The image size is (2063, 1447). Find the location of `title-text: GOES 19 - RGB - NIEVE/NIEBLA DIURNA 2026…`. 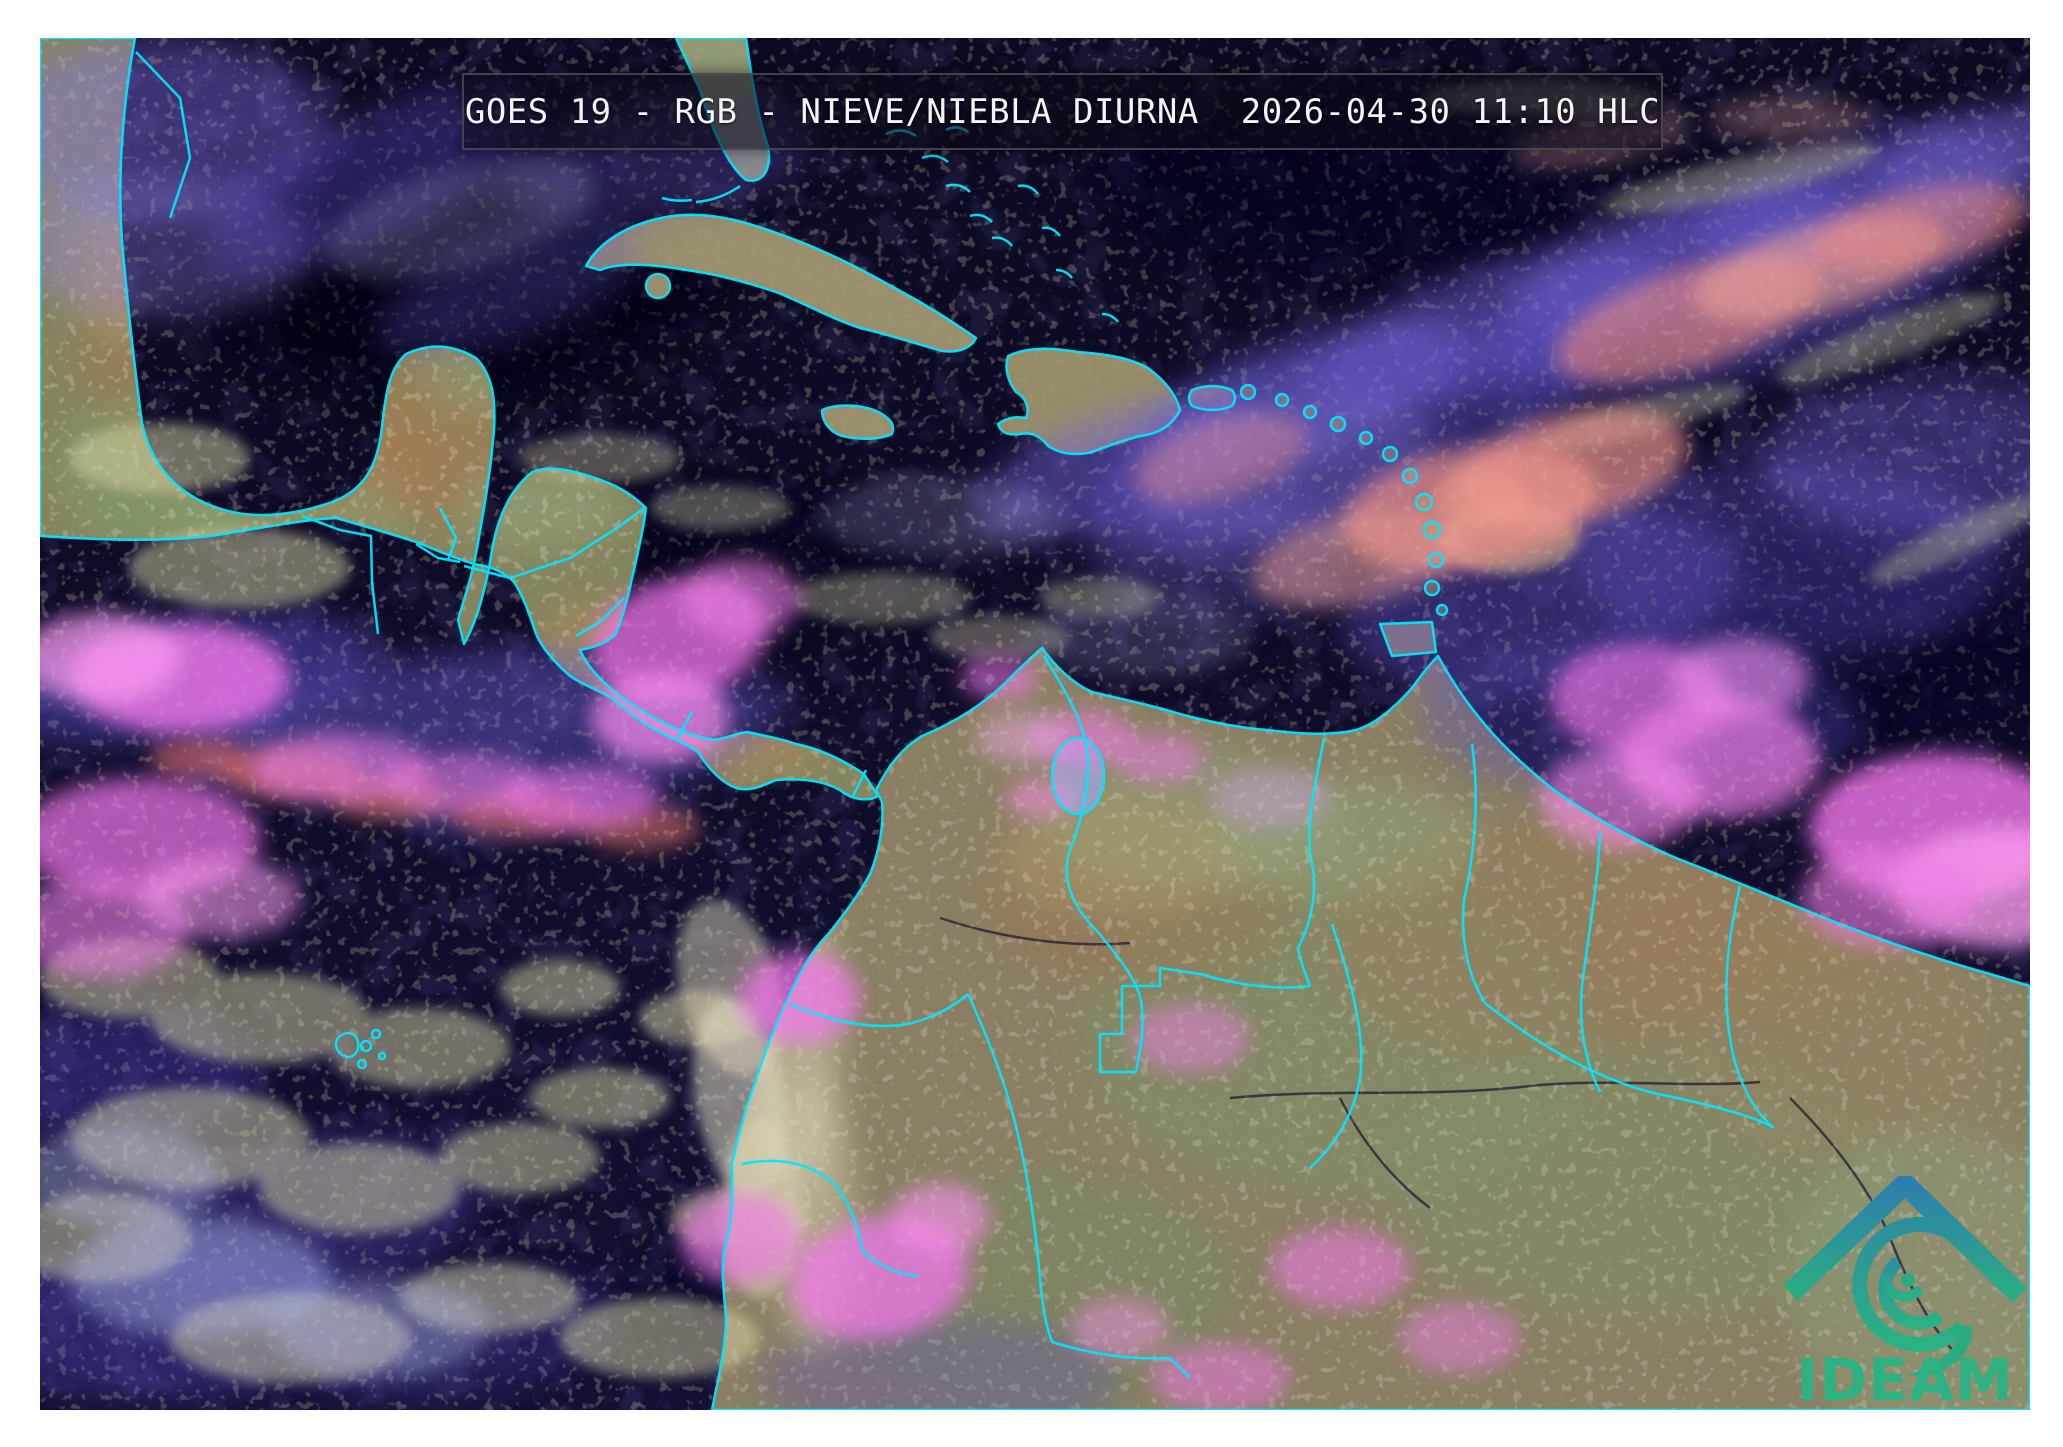

title-text: GOES 19 - RGB - NIEVE/NIEBLA DIURNA 2026… is located at coordinates (1062, 111).